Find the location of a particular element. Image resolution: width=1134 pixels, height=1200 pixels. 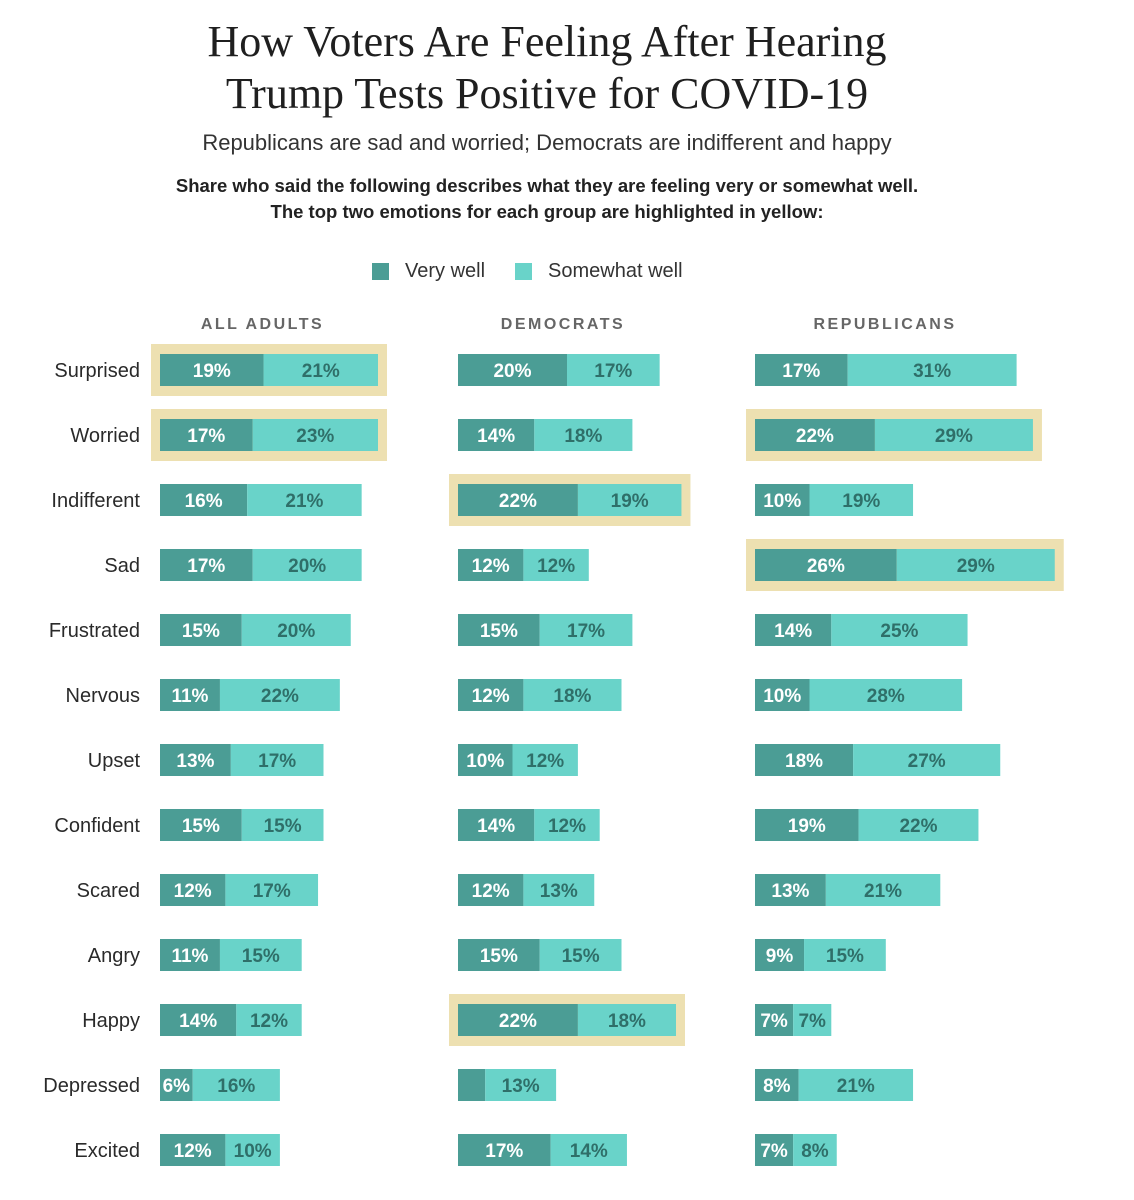

label-very-well: 6% is located at coordinates (177, 1086).